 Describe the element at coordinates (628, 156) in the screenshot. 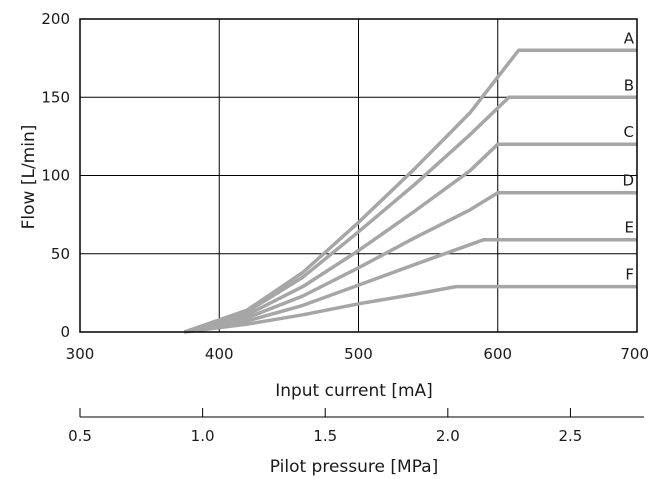

I see `series-labels: A B C D E F` at that location.